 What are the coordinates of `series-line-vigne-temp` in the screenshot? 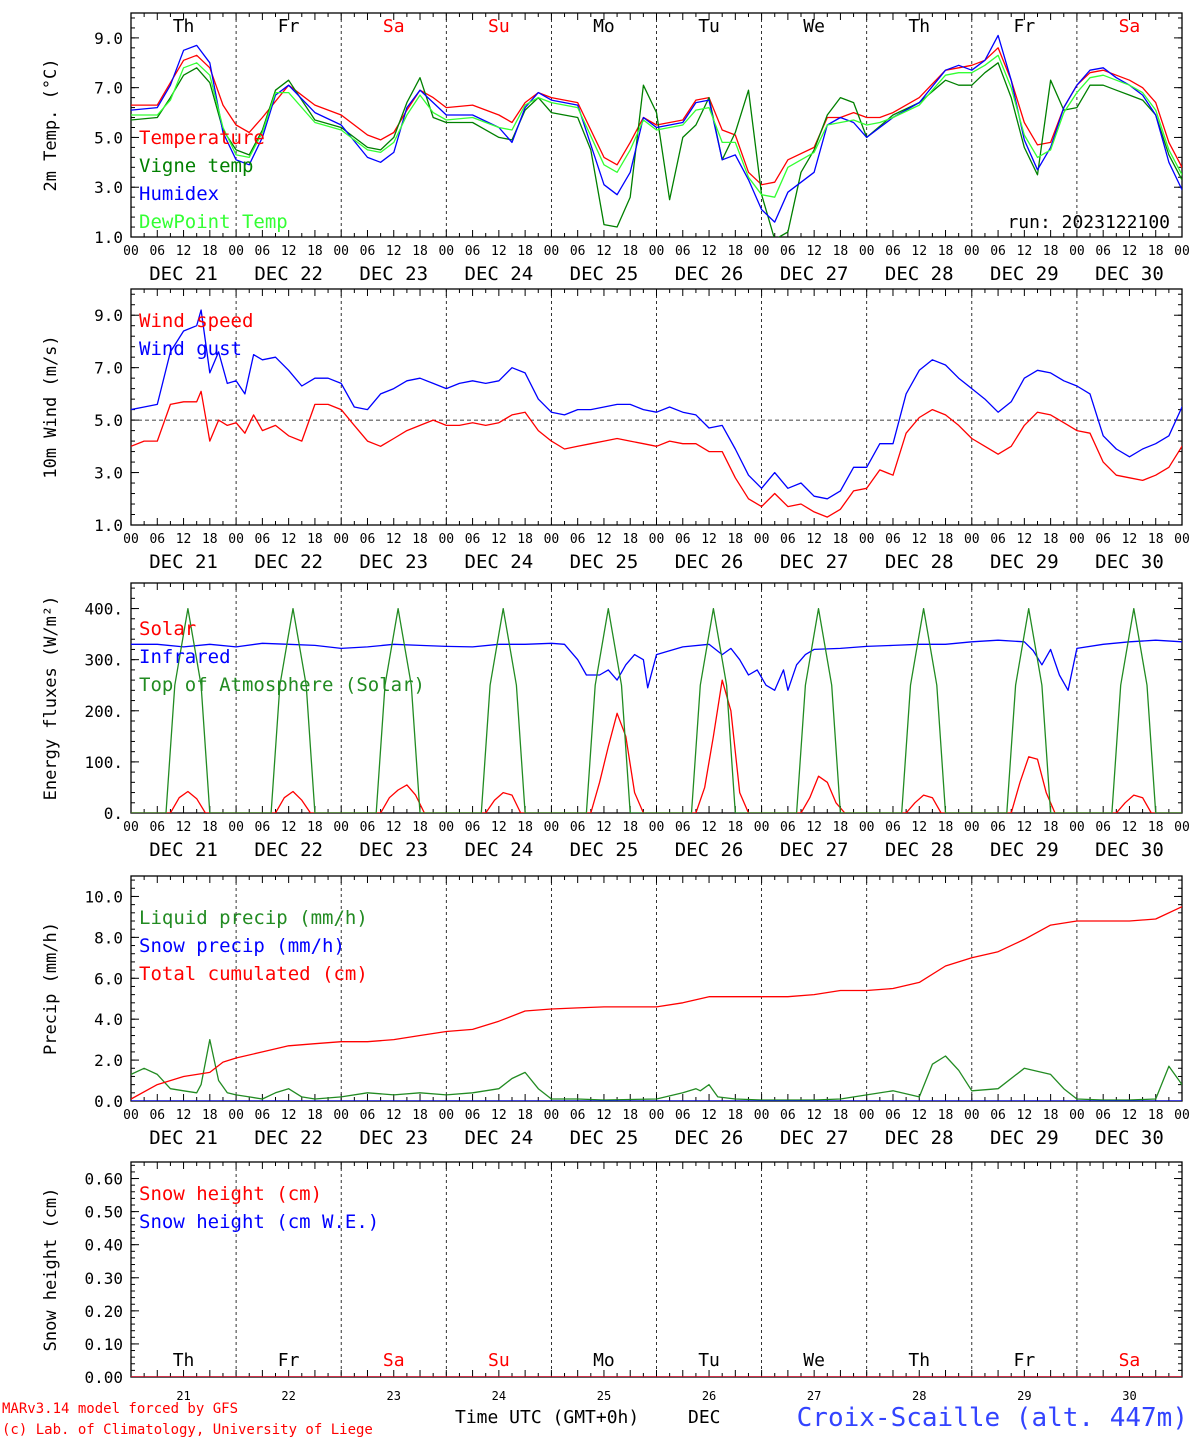 It's located at (656, 149).